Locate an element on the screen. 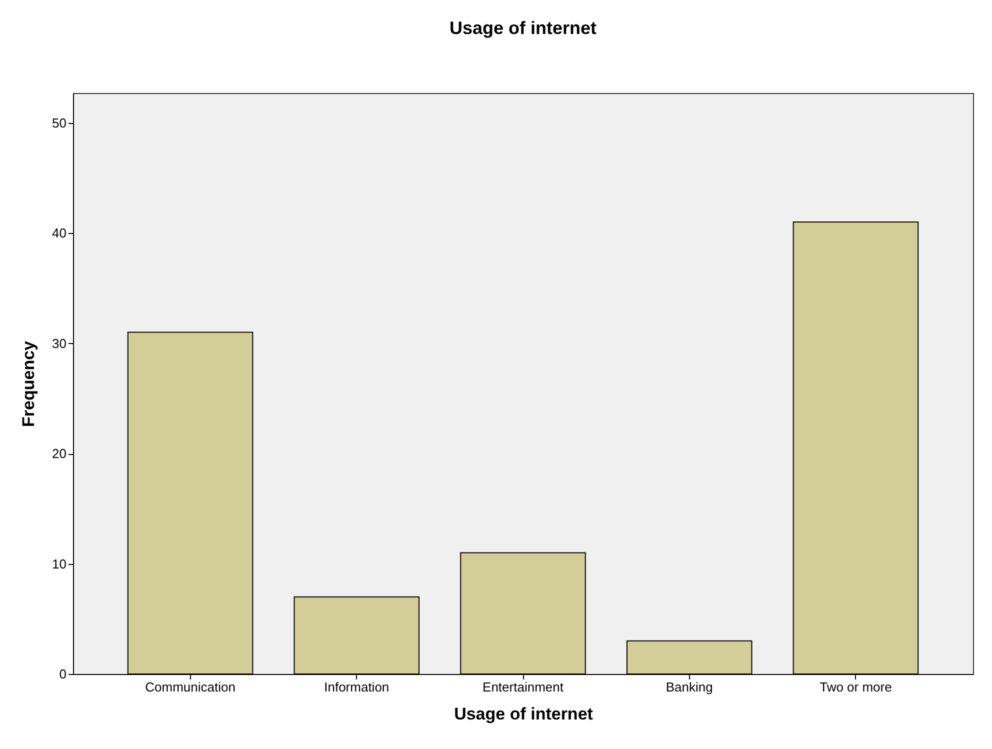 The height and width of the screenshot is (749, 992). x-tick-label: Information is located at coordinates (357, 687).